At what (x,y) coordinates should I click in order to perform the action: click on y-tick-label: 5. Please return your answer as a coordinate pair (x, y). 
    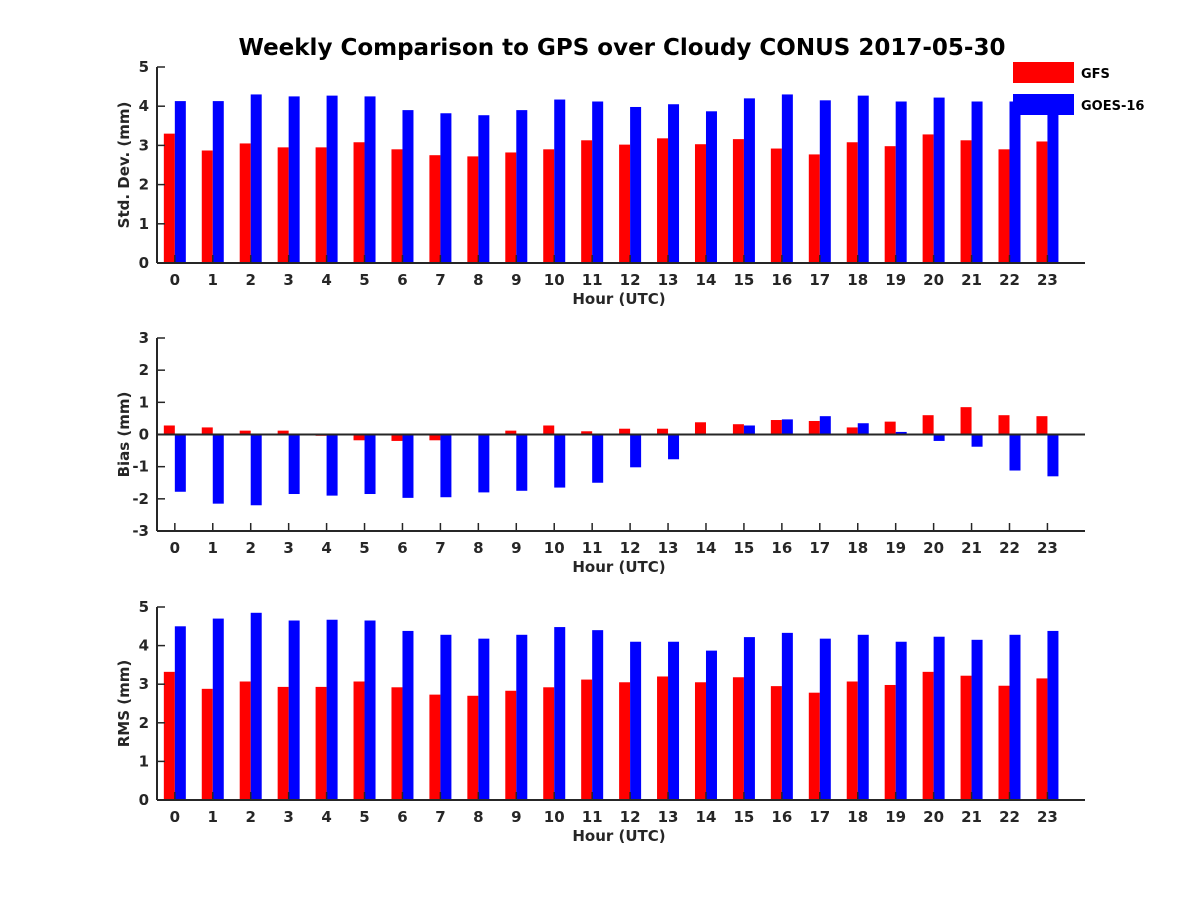
    Looking at the image, I should click on (144, 67).